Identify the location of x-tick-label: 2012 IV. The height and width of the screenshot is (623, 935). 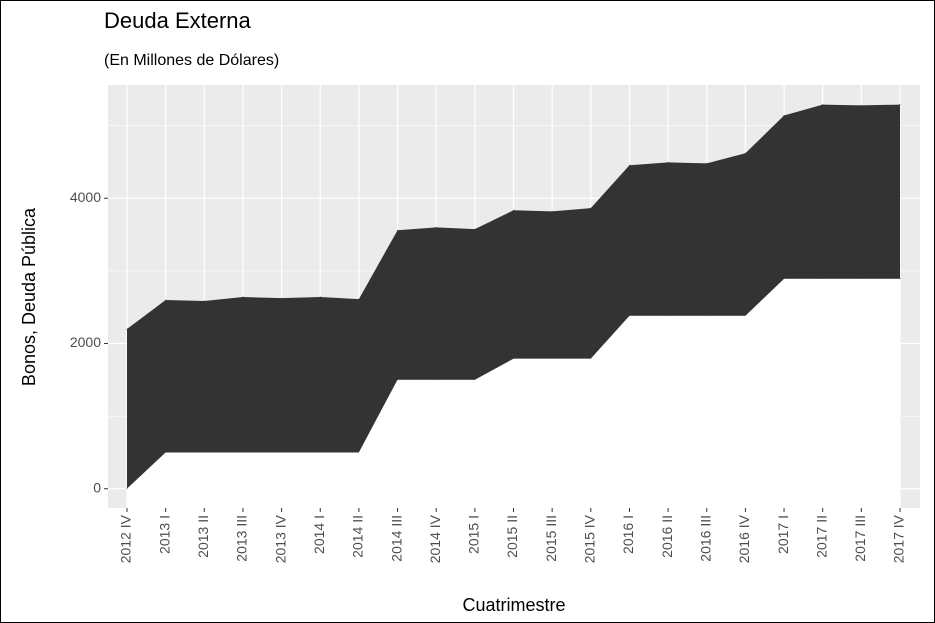
(126, 538).